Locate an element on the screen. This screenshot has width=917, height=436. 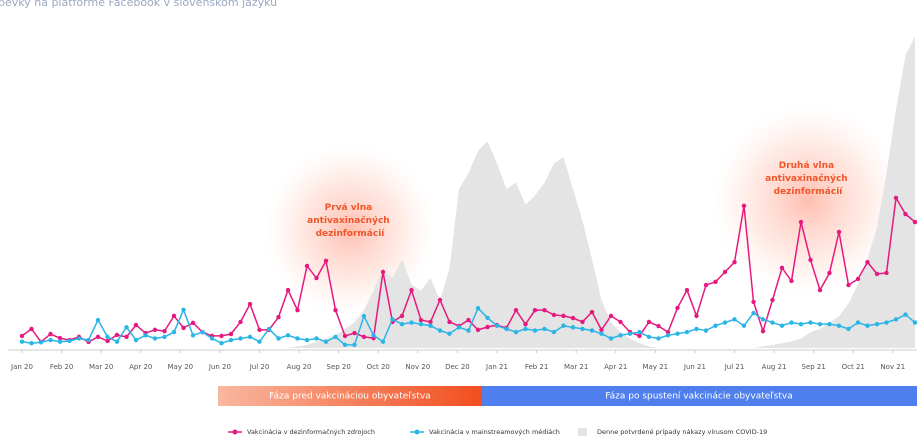
x-tick-label: Dec 20 is located at coordinates (457, 367).